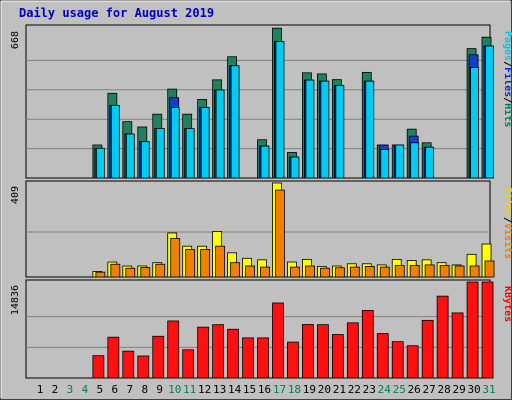 The width and height of the screenshot is (512, 400). I want to click on x-tick-label: 19, so click(309, 389).